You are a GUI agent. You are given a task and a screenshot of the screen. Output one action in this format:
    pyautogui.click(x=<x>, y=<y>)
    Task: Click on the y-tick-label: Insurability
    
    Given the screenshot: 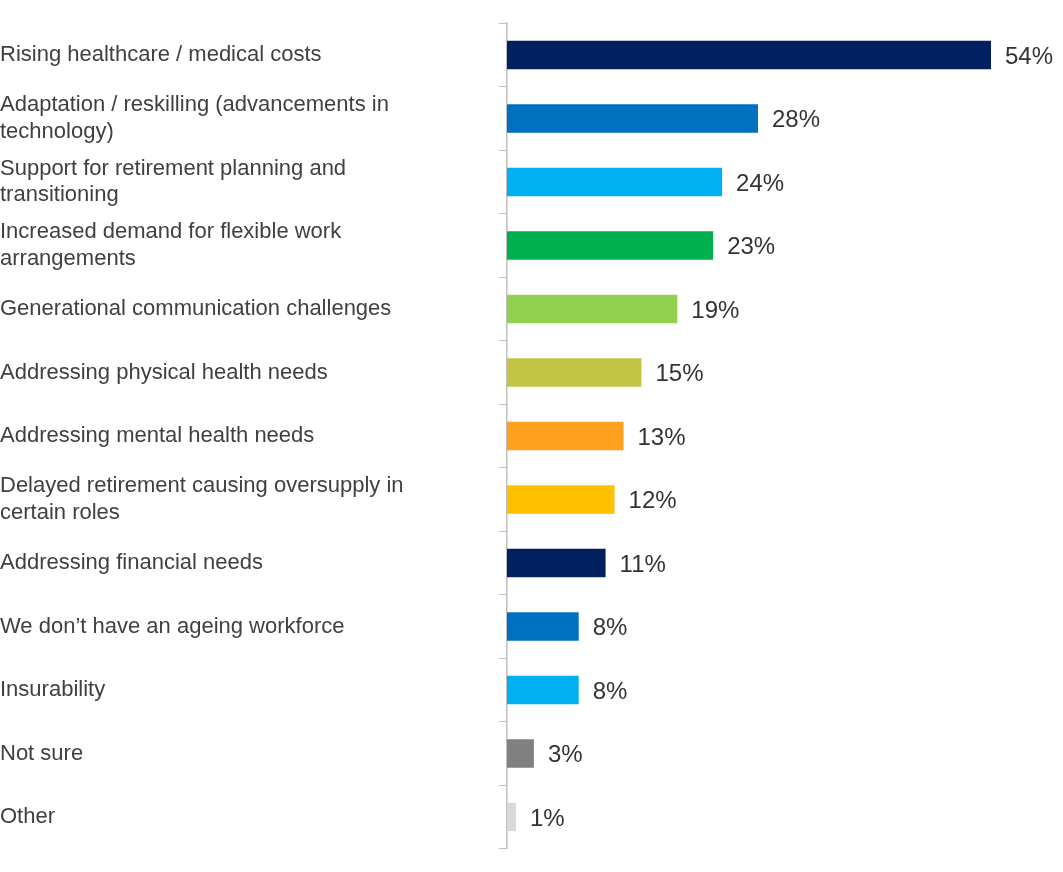 What is the action you would take?
    pyautogui.click(x=53, y=689)
    